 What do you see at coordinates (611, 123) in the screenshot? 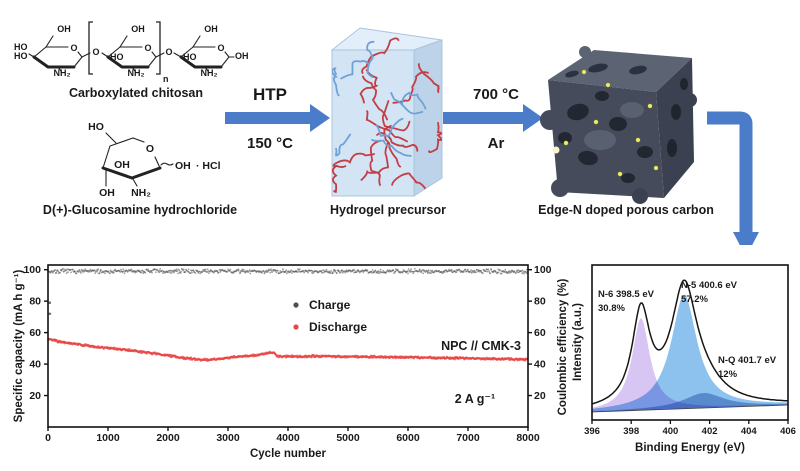
I see `nitrogen-dopant-dots` at bounding box center [611, 123].